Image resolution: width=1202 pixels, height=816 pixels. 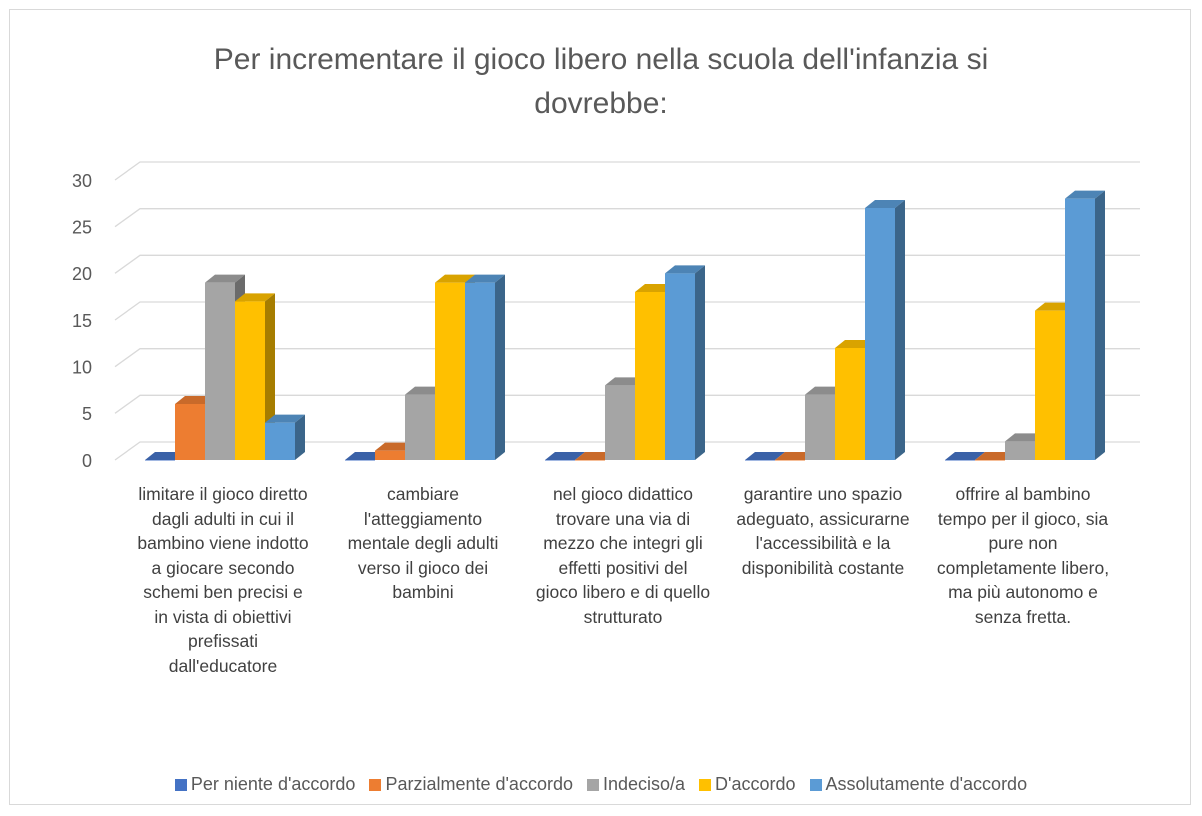 I want to click on y-tick-label: 20, so click(x=82, y=274).